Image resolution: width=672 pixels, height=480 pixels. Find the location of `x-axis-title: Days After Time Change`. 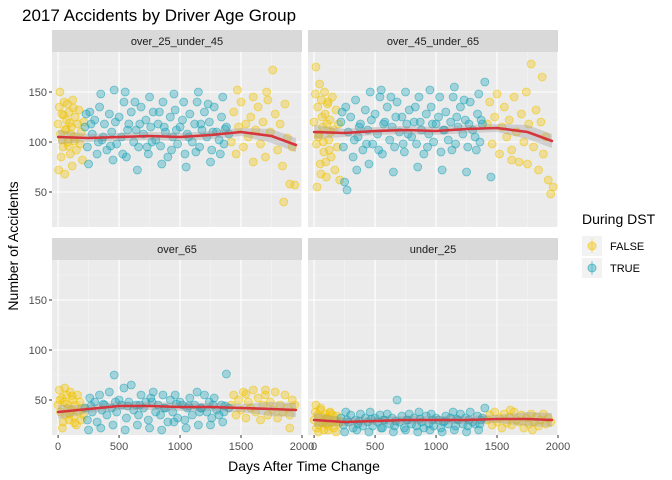

x-axis-title: Days After Time Change is located at coordinates (304, 466).